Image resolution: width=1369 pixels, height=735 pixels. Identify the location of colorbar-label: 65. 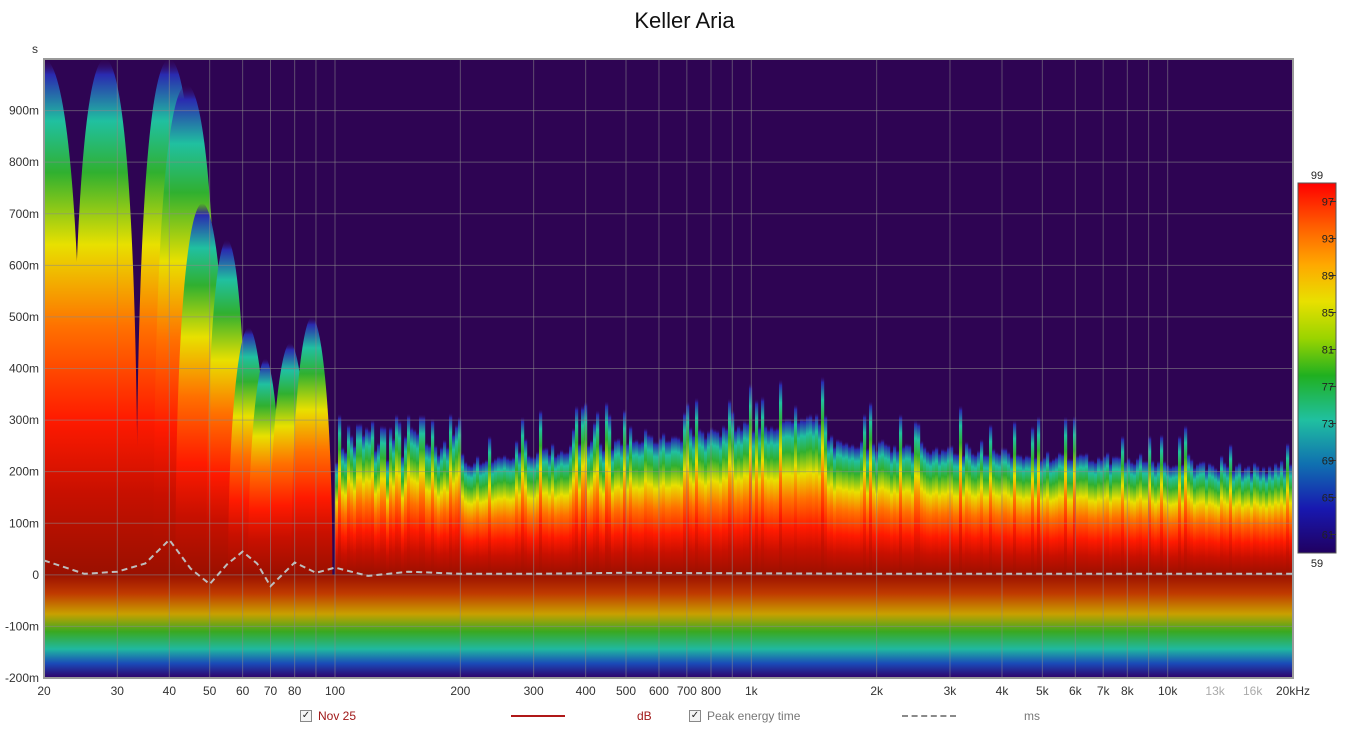
(1328, 499).